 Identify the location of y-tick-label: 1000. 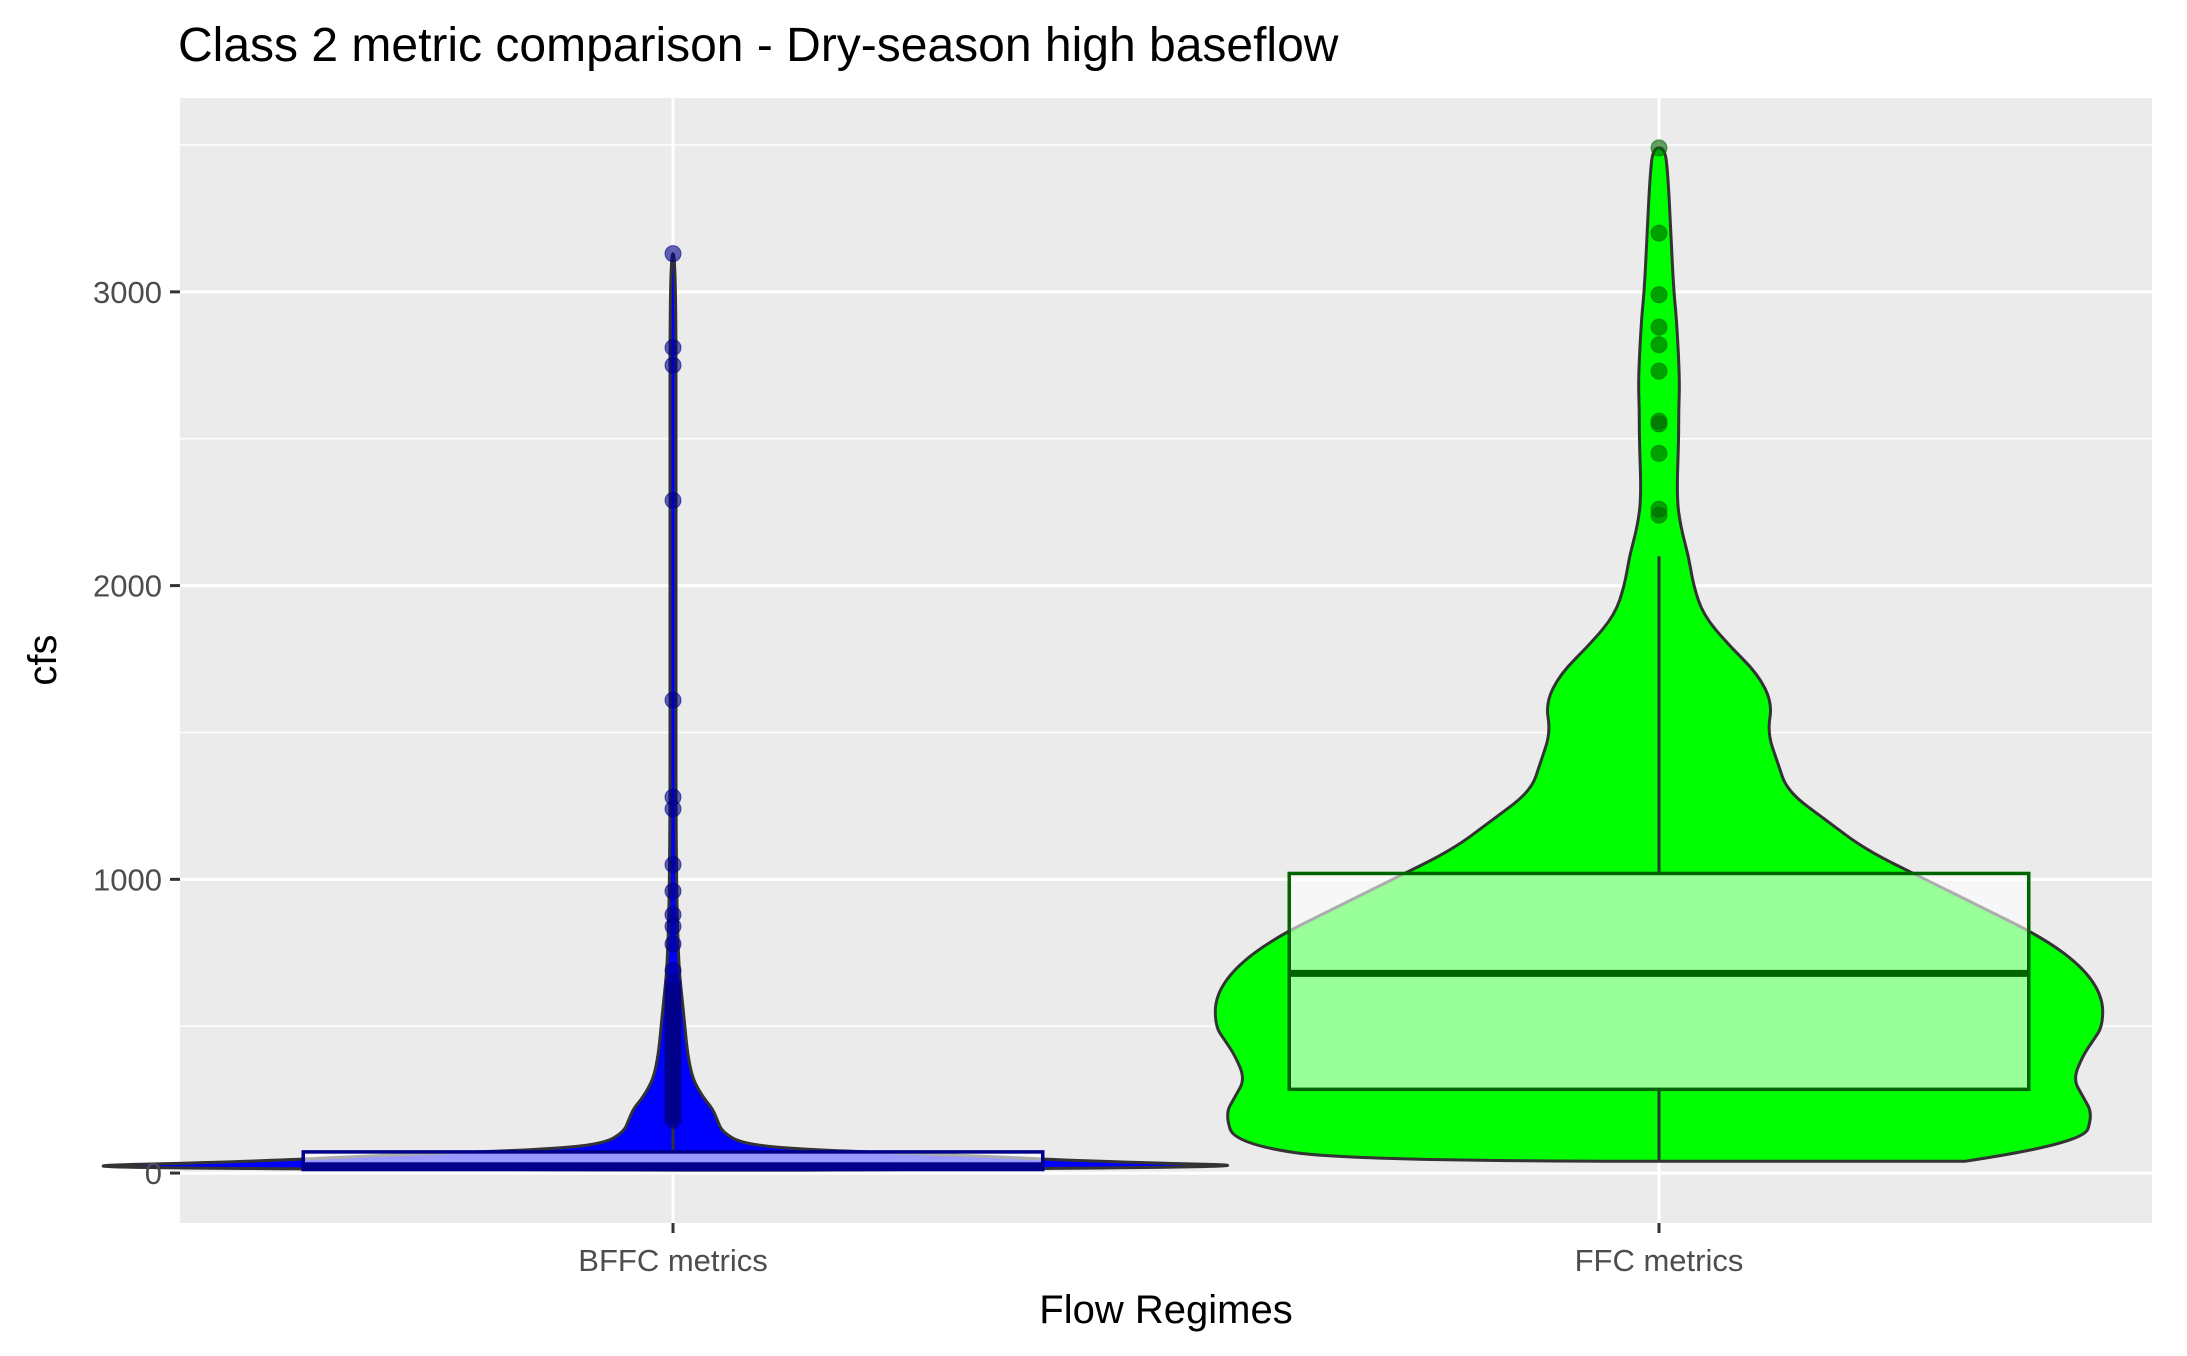
(127, 879).